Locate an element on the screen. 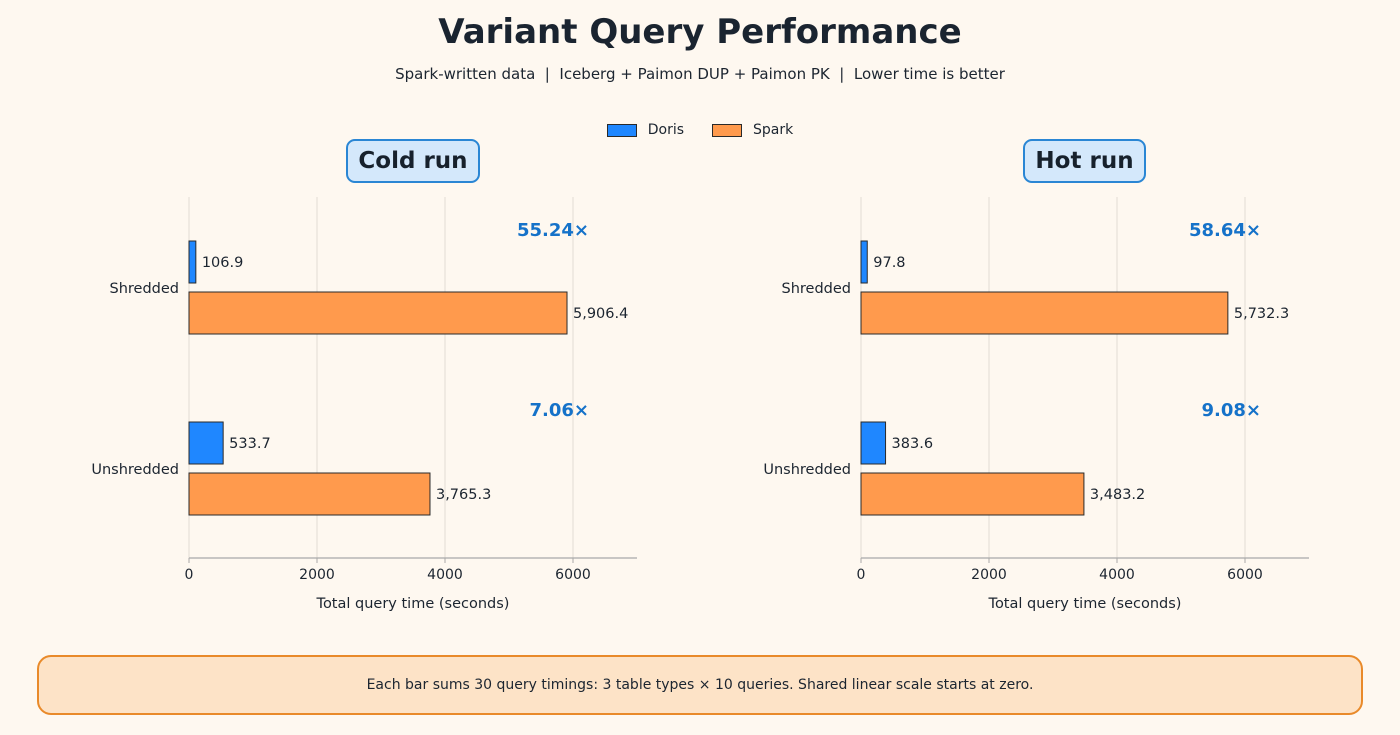 The height and width of the screenshot is (735, 1400). x-tick-label-0-1: 2000 is located at coordinates (317, 575).